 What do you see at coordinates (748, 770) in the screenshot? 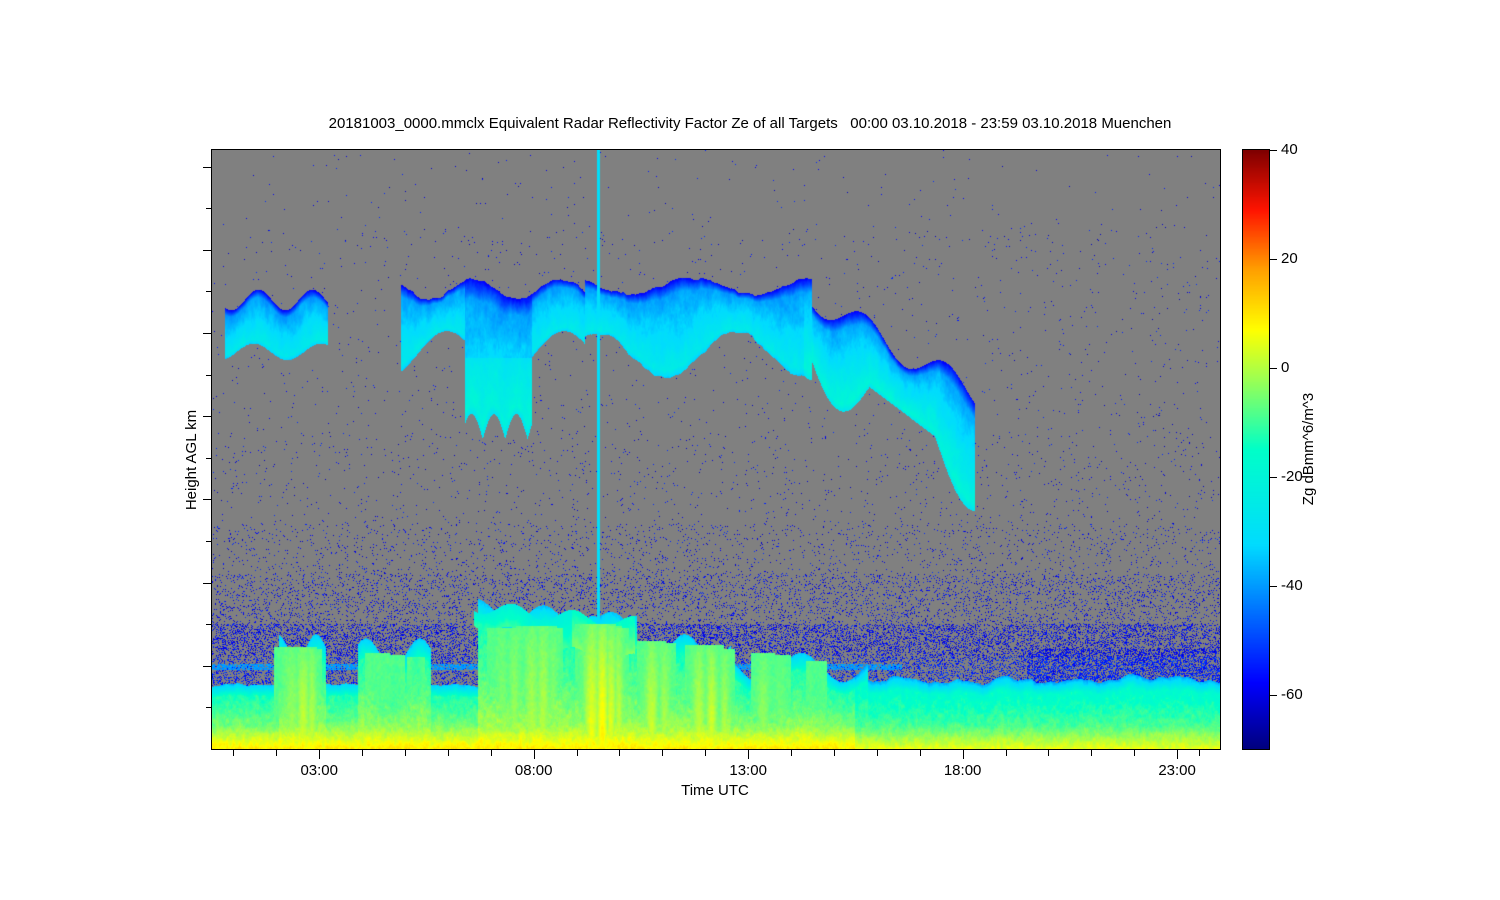
I see `x-tick-label: 13:00` at bounding box center [748, 770].